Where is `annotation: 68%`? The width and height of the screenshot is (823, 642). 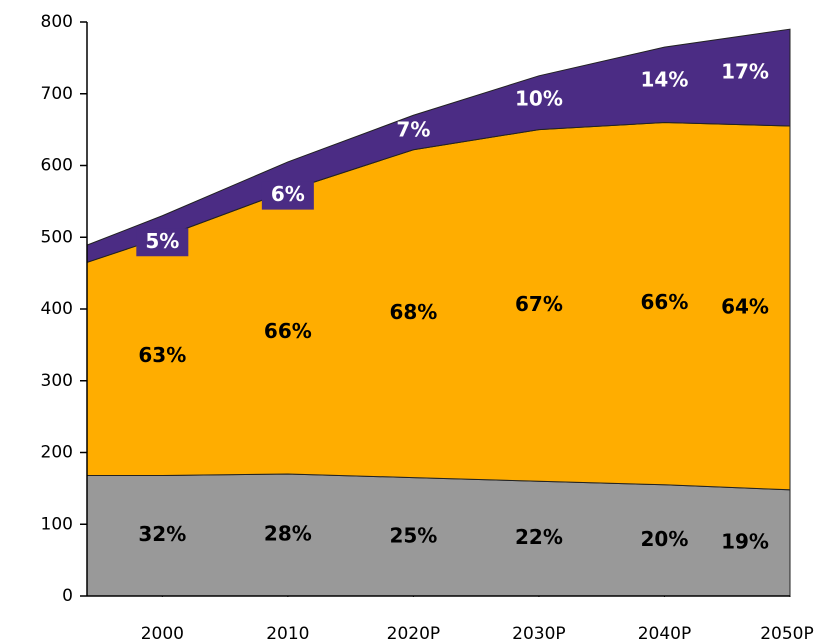 annotation: 68% is located at coordinates (413, 312).